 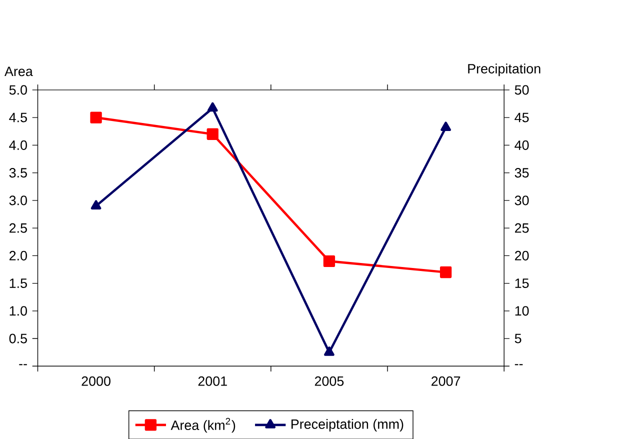 I want to click on y2-tick-label: 30, so click(x=521, y=200).